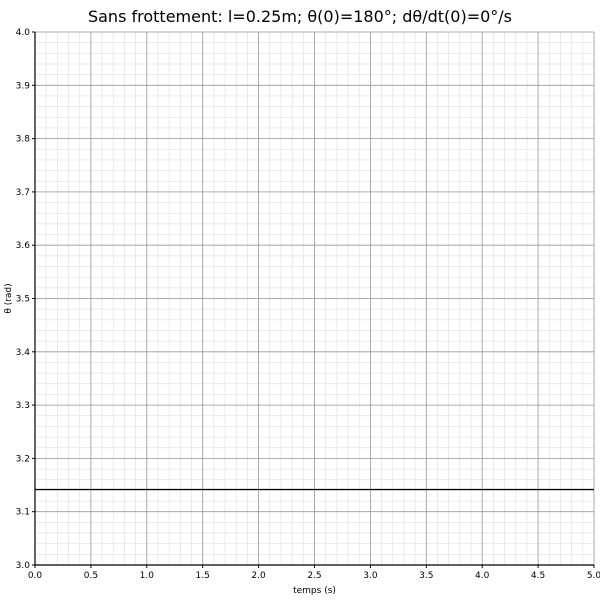 This screenshot has width=600, height=600. Describe the element at coordinates (482, 576) in the screenshot. I see `x-tick-label: 4.0` at that location.